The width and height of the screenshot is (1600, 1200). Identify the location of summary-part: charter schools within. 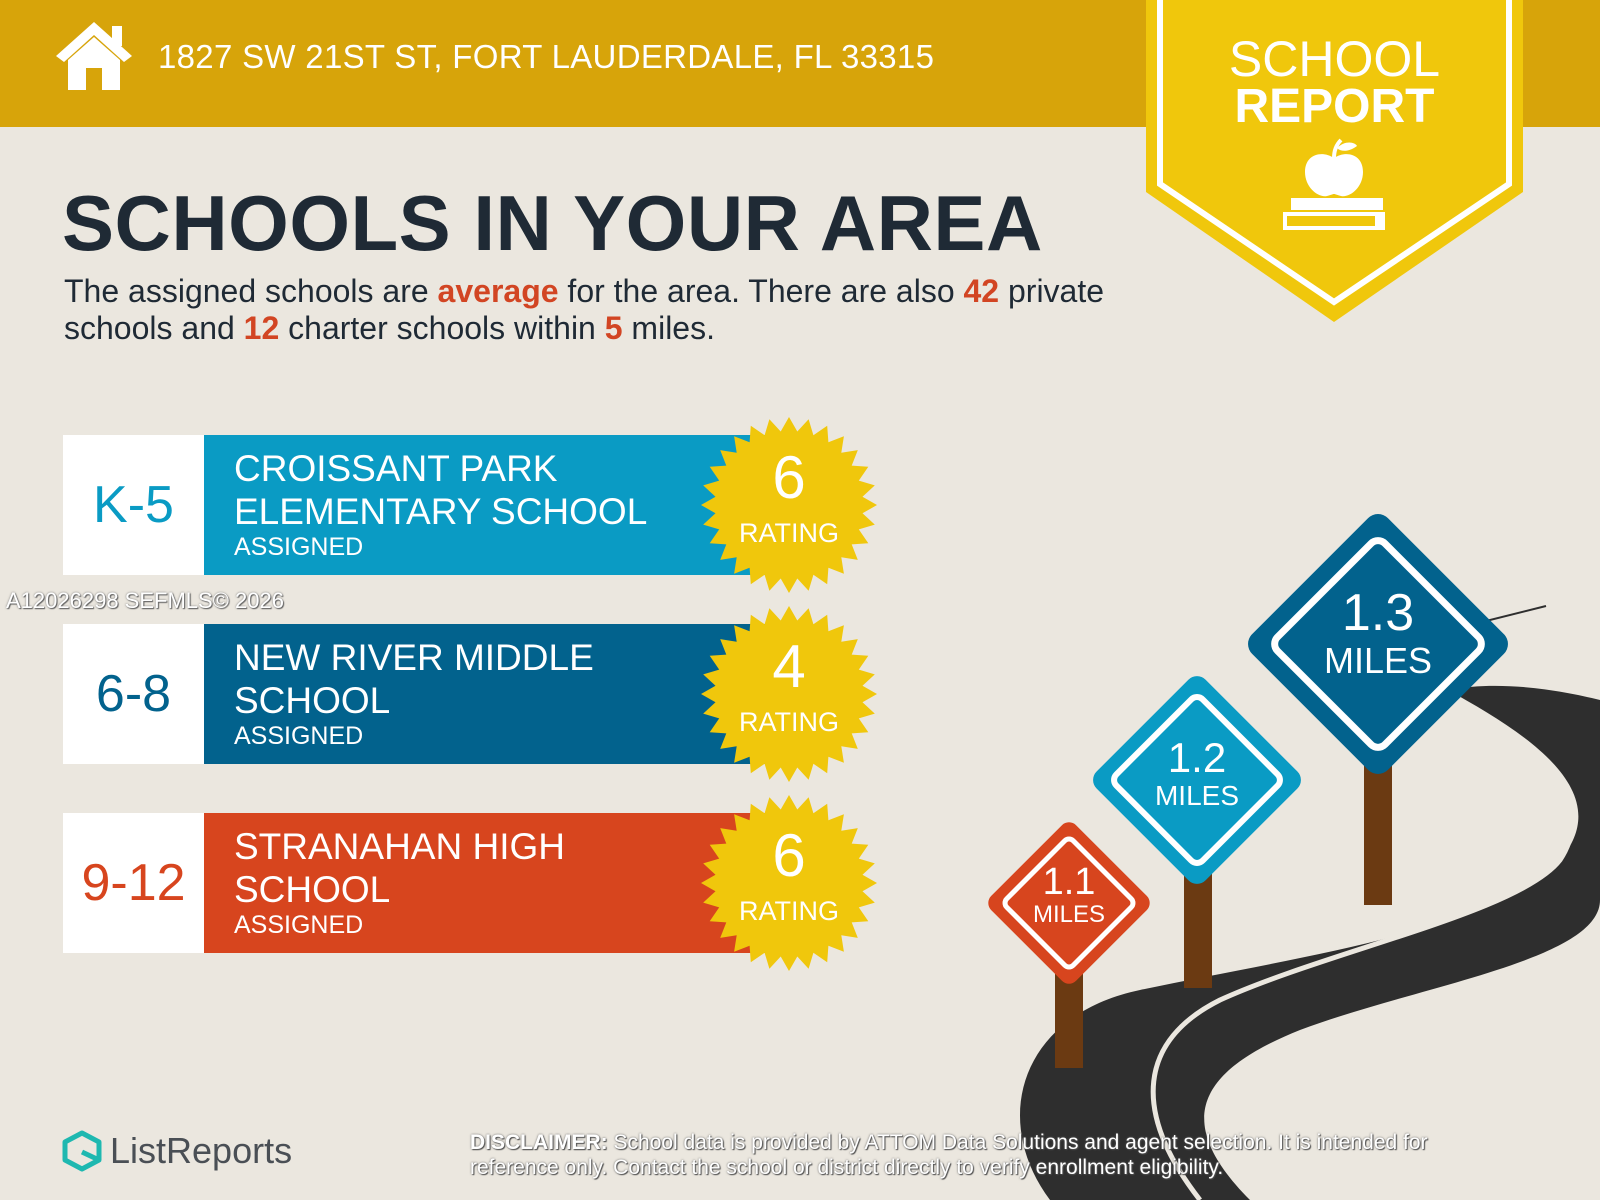
(442, 328).